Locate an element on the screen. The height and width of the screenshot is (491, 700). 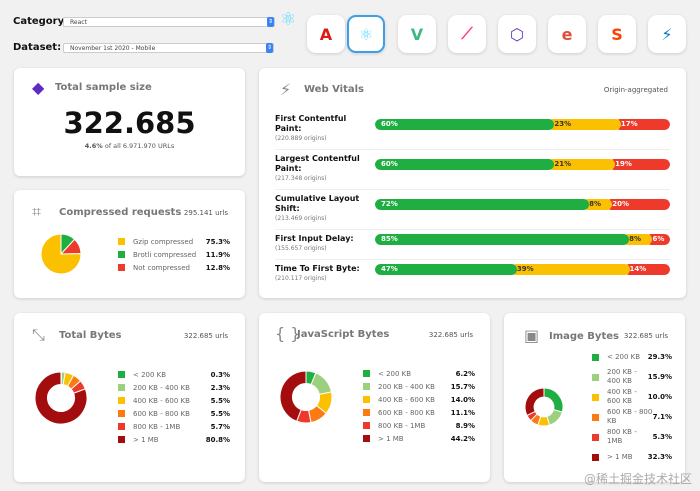
legend-item: 200 KB - 400 KB 15.7% is located at coordinates (419, 386).